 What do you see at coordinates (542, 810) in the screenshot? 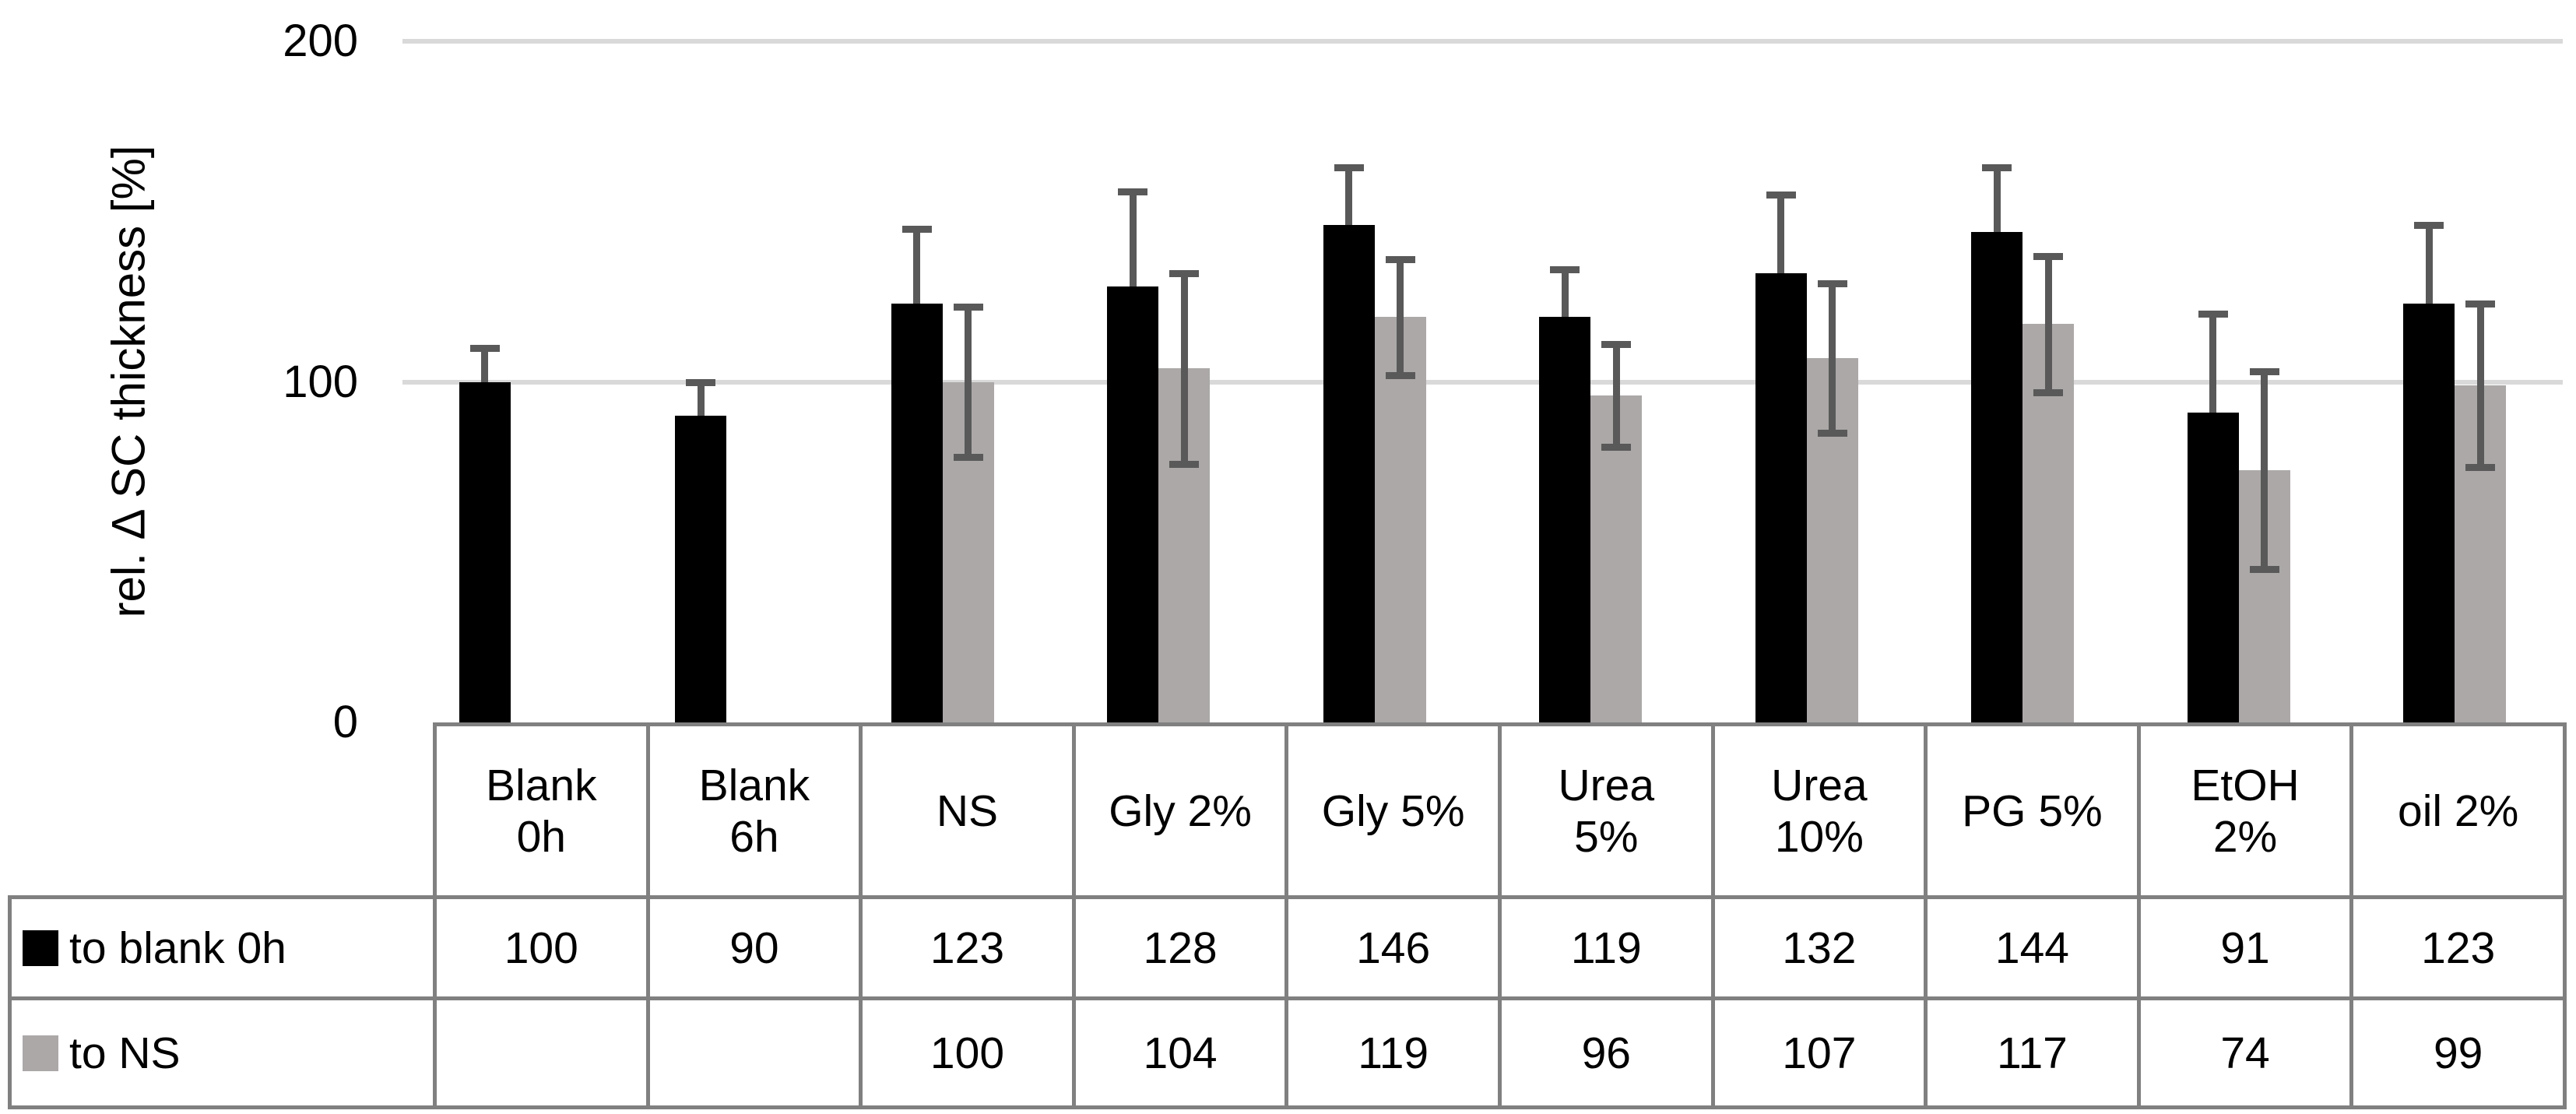
I see `category-header-cell: Blank 0h` at bounding box center [542, 810].